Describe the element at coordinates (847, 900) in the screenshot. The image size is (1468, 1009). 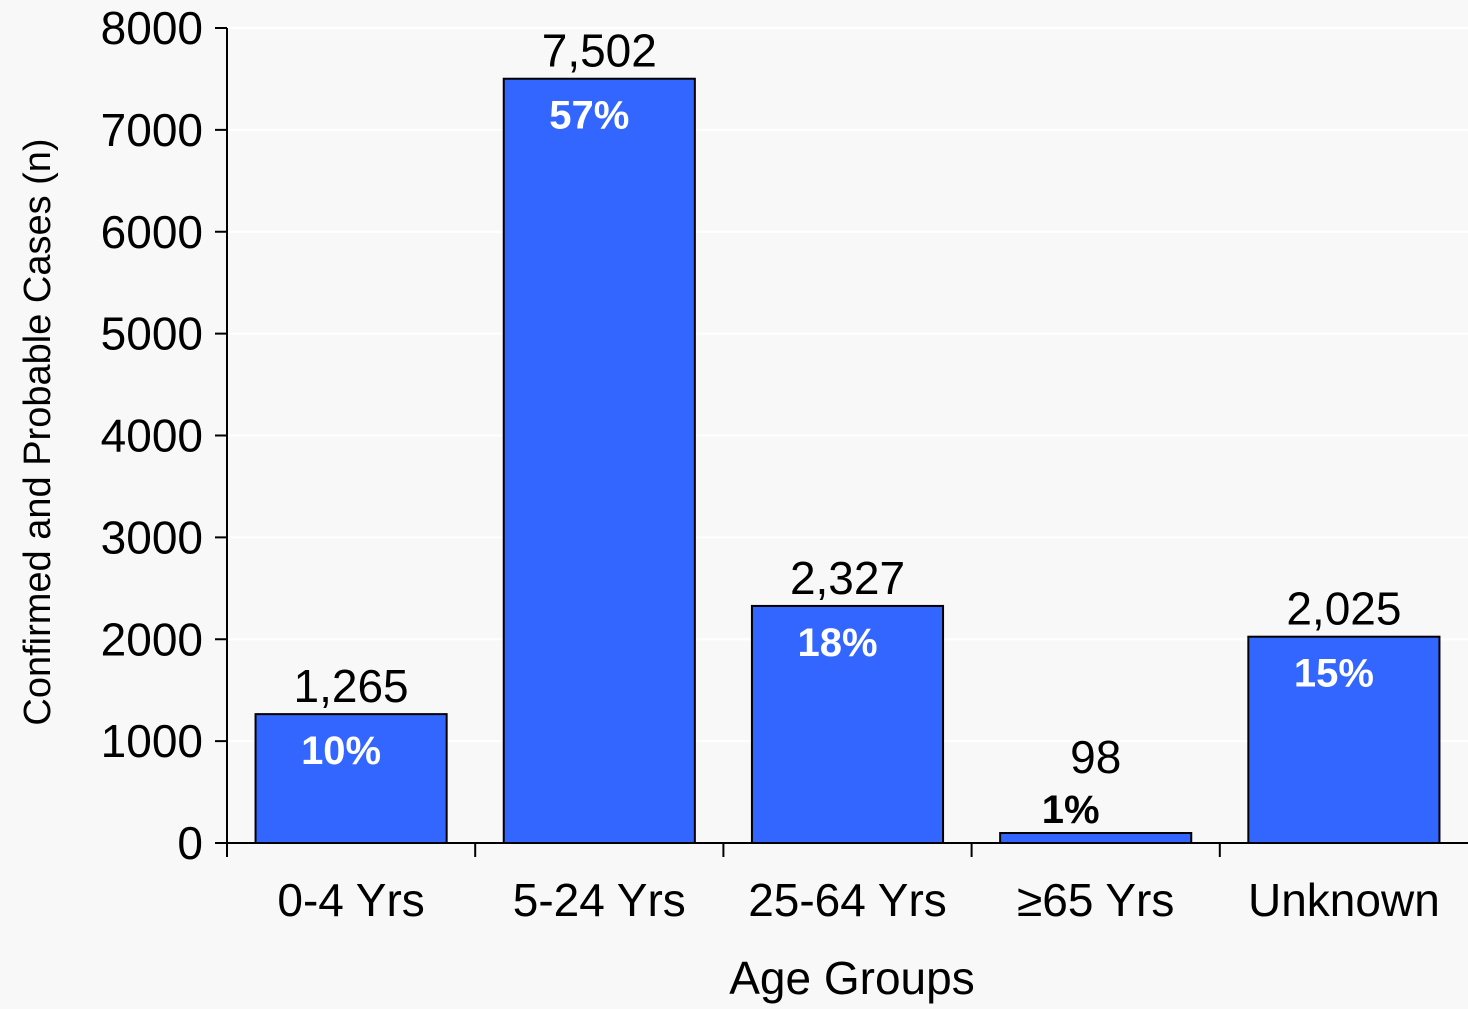
I see `x-tick-label: 25-64 Yrs` at that location.